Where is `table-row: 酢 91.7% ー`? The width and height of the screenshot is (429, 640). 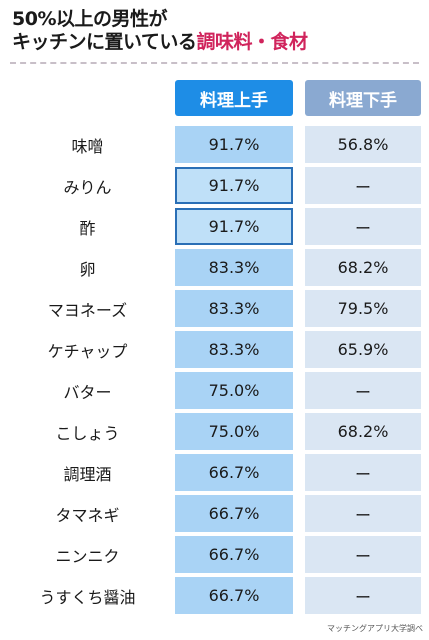
table-row: 酢 91.7% ー is located at coordinates (214, 226).